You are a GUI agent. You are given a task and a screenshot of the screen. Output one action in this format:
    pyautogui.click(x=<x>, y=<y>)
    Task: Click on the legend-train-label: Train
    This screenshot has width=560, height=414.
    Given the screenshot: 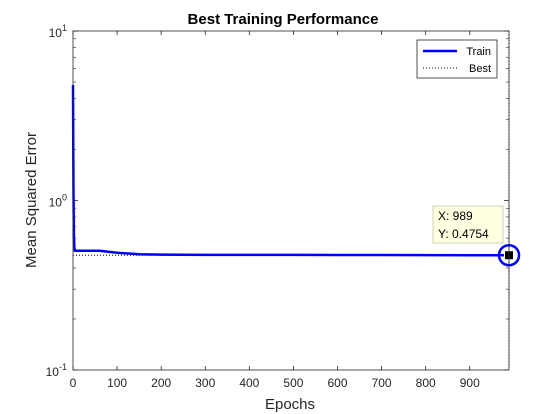 What is the action you would take?
    pyautogui.click(x=478, y=52)
    